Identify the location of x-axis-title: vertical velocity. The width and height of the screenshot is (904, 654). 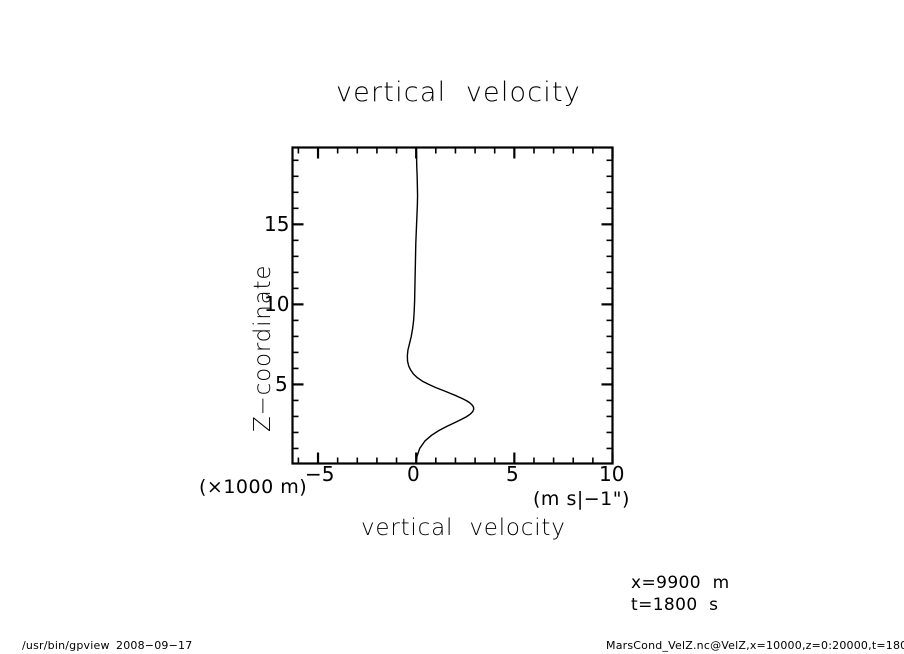
(463, 528).